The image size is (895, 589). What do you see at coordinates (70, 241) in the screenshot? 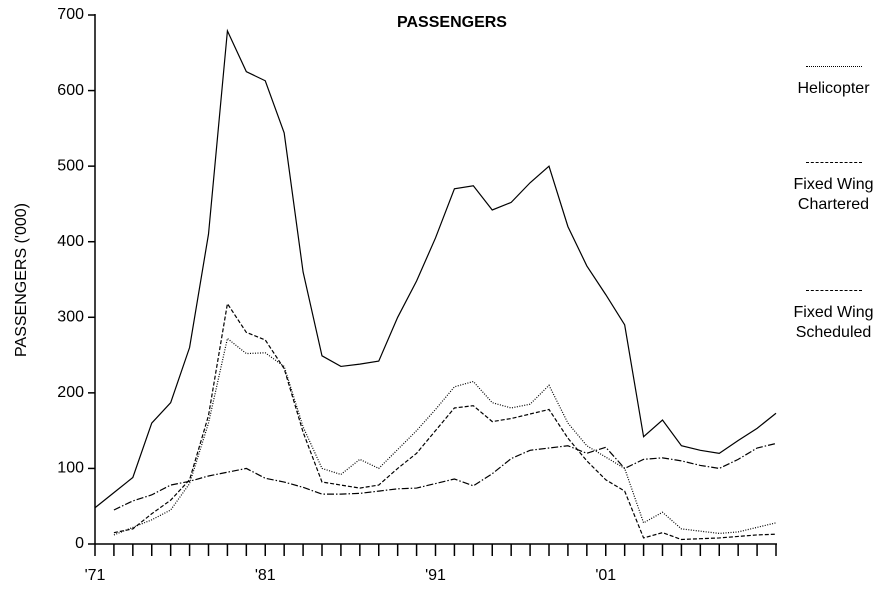
I see `y-tick-label: 400` at bounding box center [70, 241].